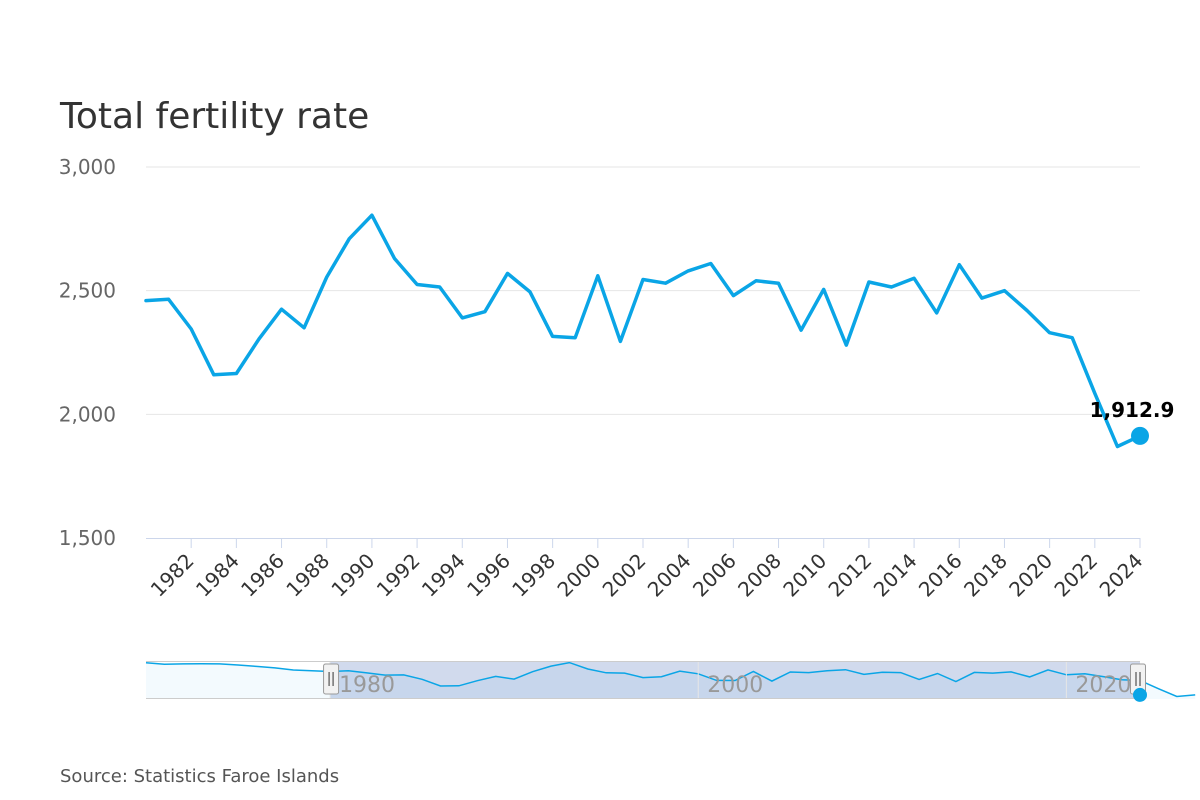 The image size is (1200, 800). What do you see at coordinates (488, 575) in the screenshot?
I see `x-tick-label: 1996` at bounding box center [488, 575].